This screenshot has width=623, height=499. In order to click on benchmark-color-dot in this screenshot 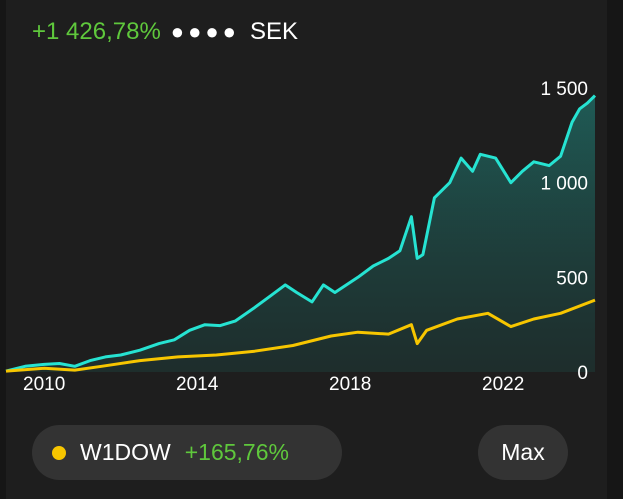, I will do `click(59, 452)`.